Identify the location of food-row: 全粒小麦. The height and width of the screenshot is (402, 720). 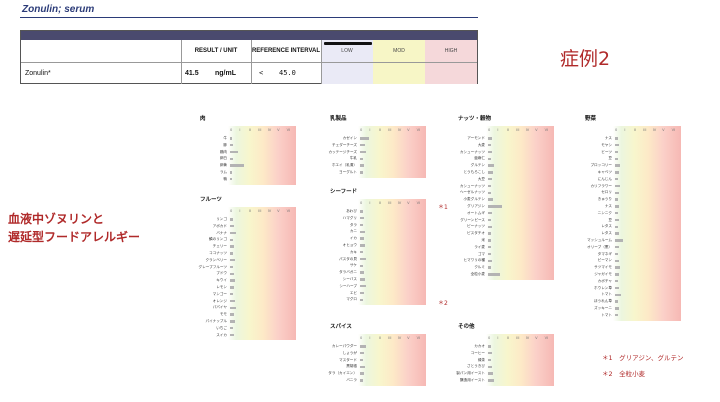
(506, 274).